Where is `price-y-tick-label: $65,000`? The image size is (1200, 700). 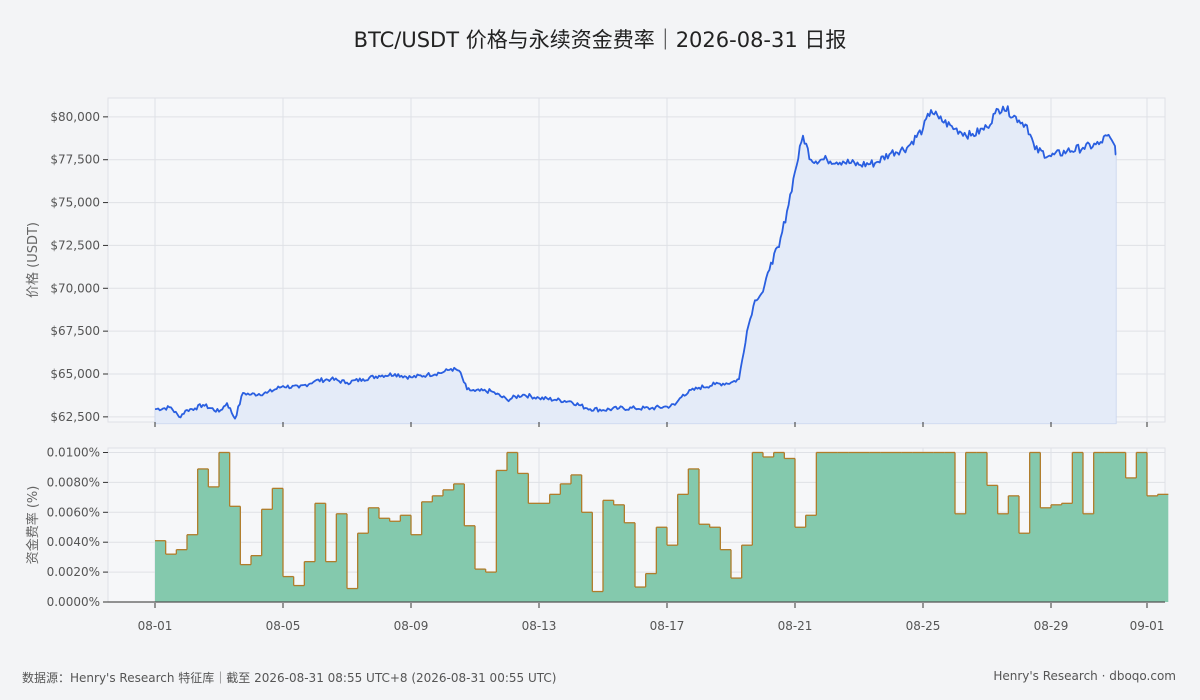 price-y-tick-label: $65,000 is located at coordinates (75, 374).